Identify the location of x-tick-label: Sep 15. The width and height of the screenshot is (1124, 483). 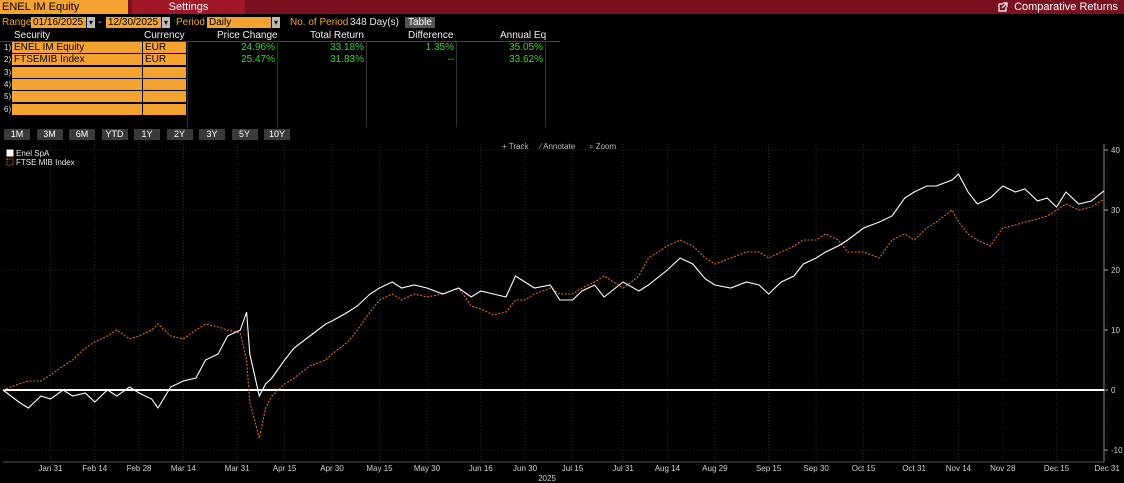
(769, 468).